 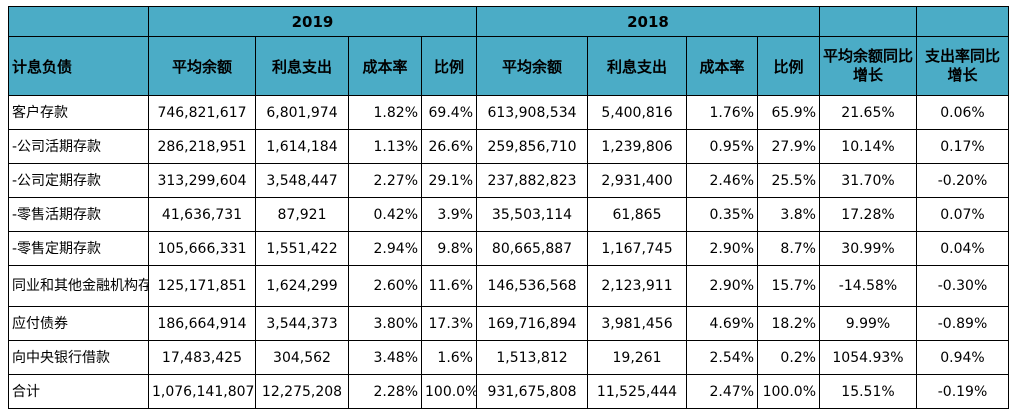 I want to click on ratio-2019: 3.9%, so click(x=449, y=214).